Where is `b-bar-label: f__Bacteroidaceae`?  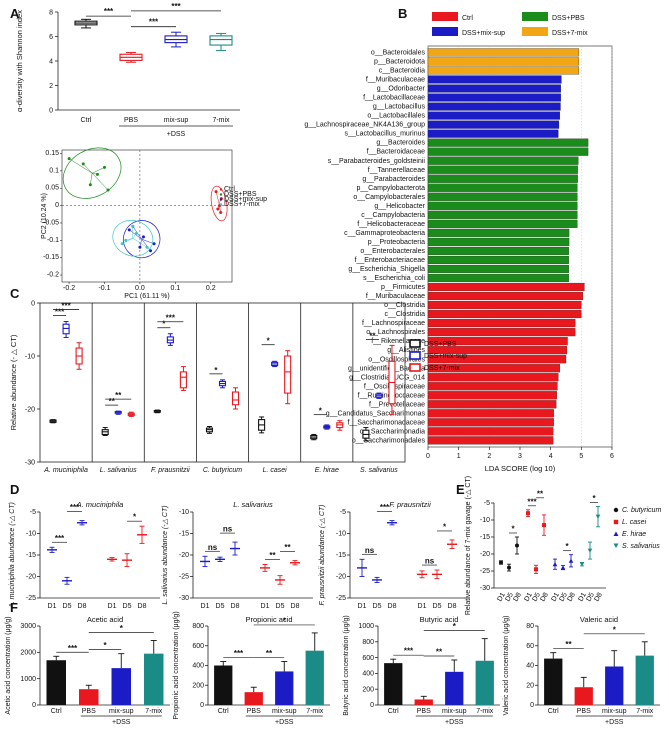
b-bar-label: f__Bacteroidaceae is located at coordinates (396, 152).